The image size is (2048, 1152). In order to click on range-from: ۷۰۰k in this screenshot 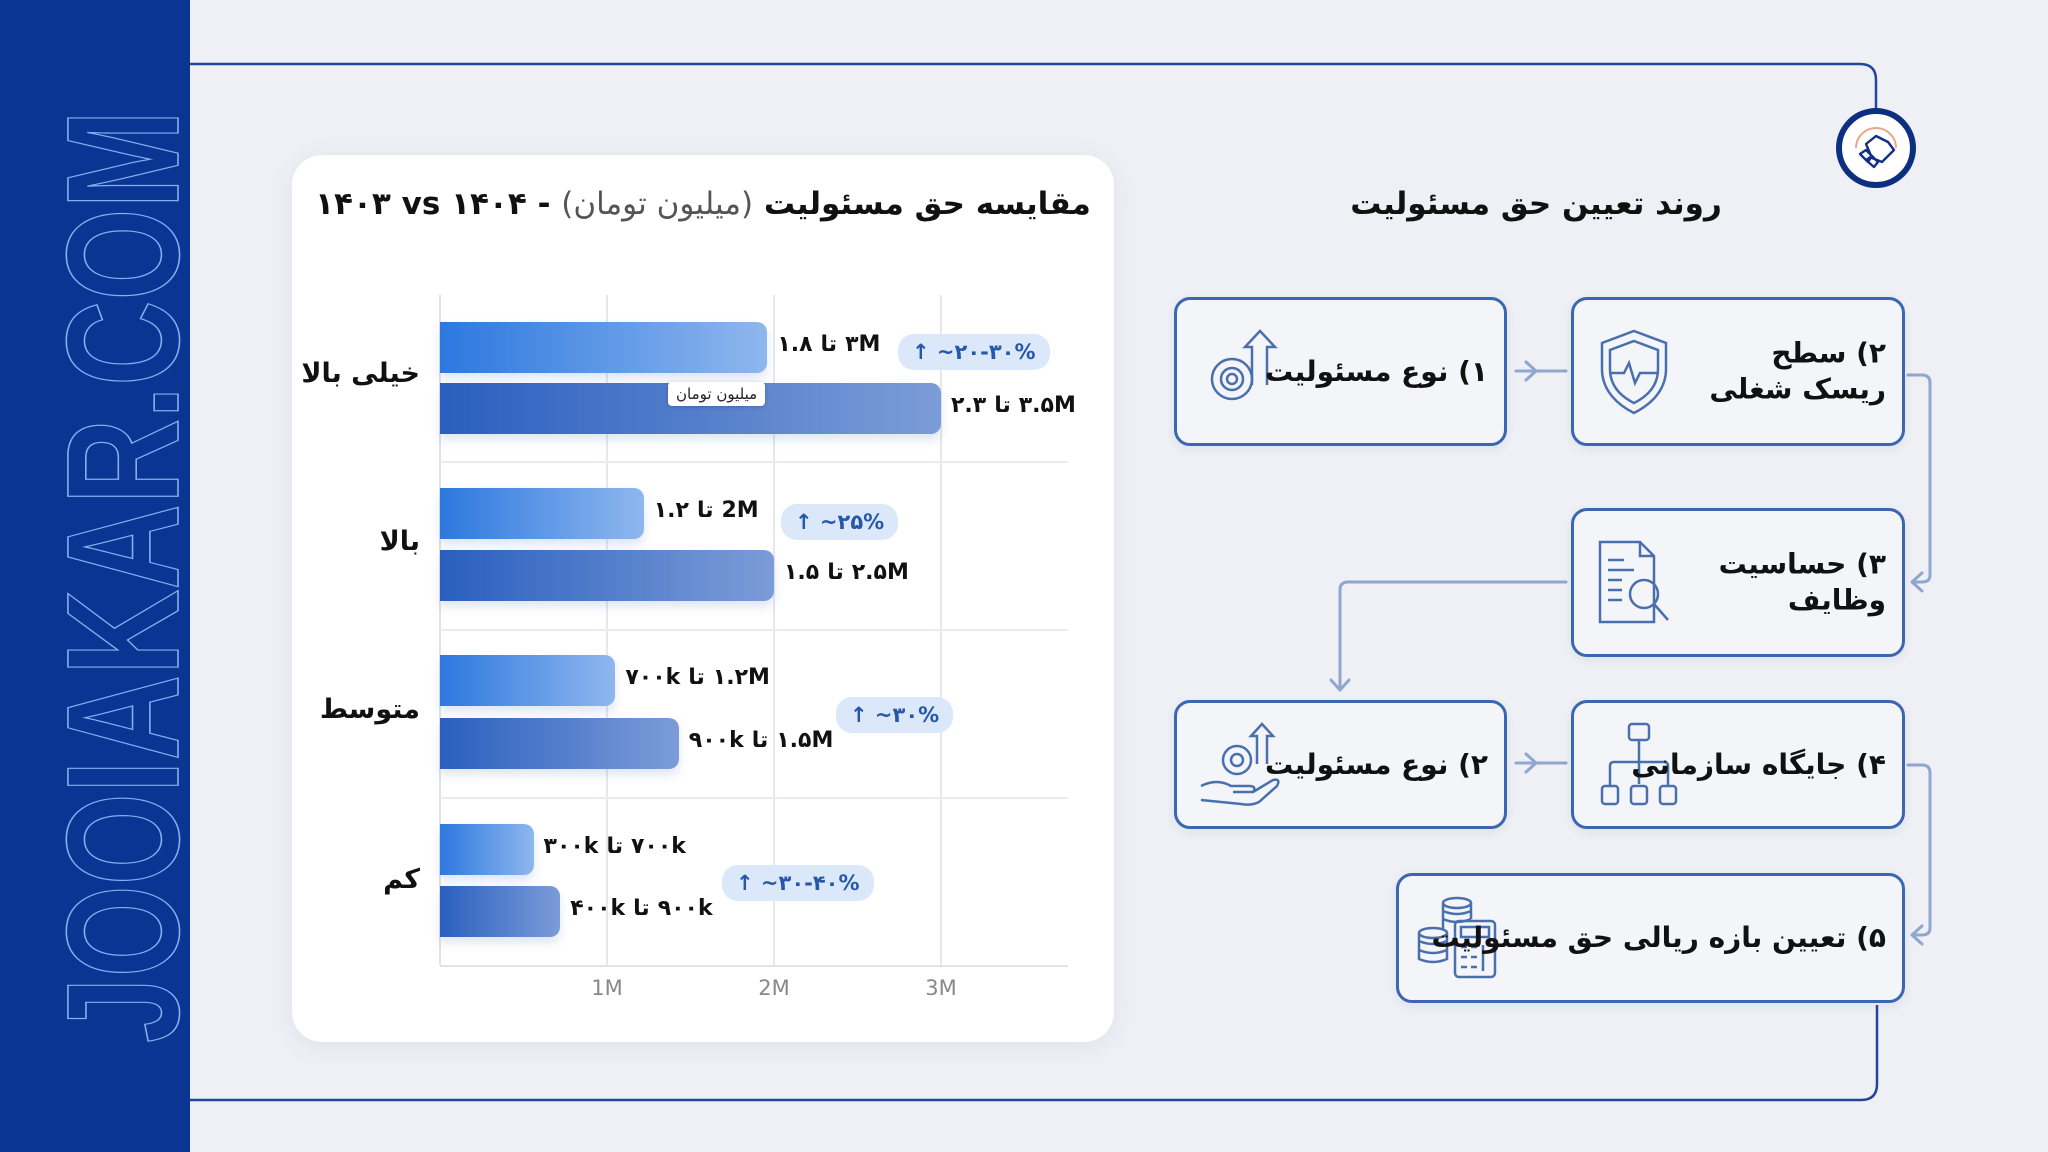, I will do `click(653, 677)`.